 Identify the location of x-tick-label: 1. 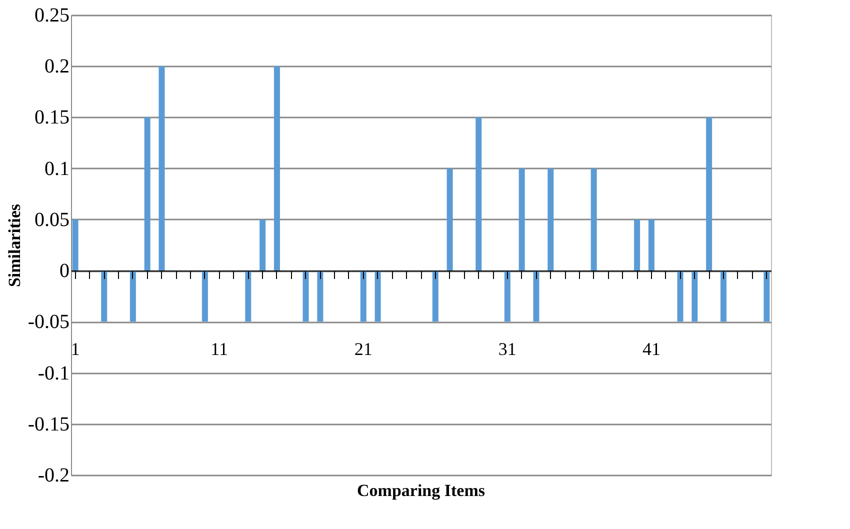
(75, 349).